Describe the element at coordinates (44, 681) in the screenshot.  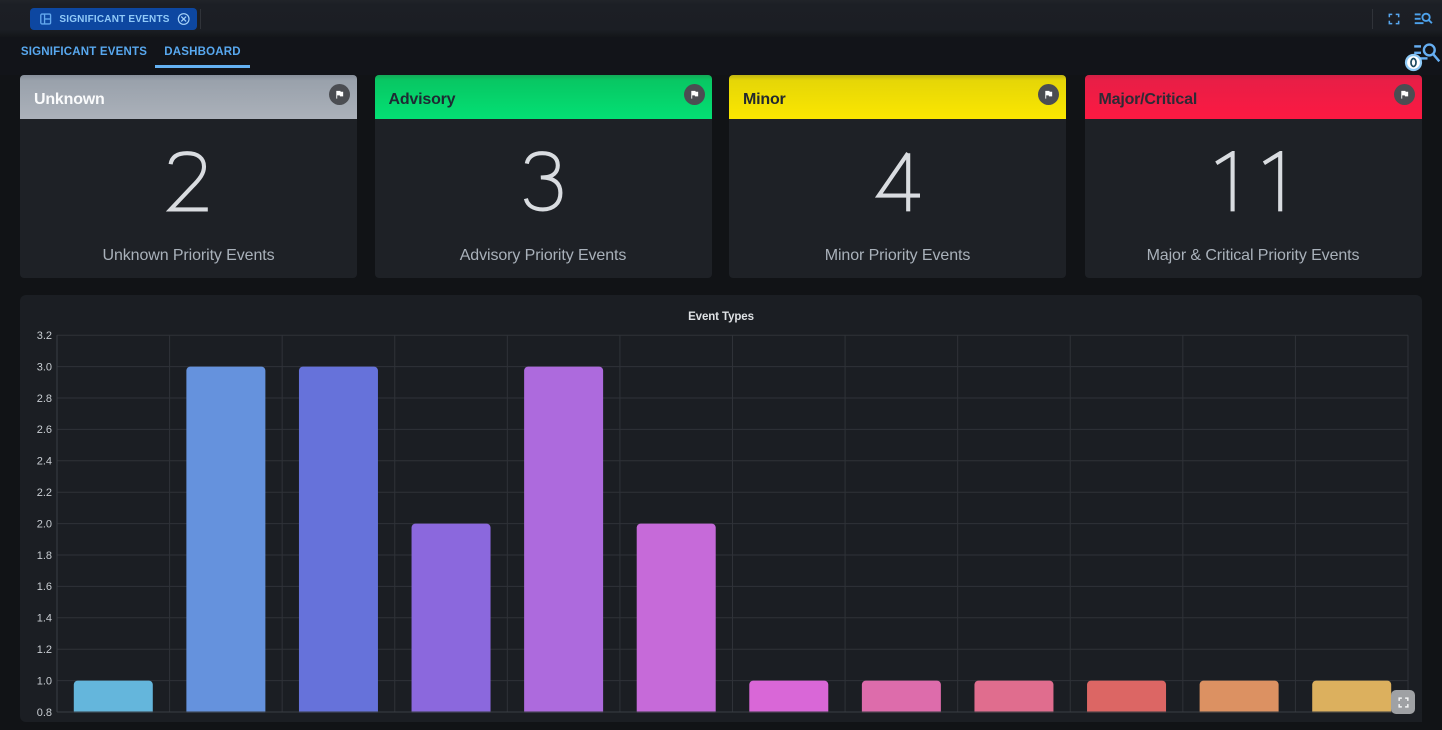
I see `svg-text: 1.0` at that location.